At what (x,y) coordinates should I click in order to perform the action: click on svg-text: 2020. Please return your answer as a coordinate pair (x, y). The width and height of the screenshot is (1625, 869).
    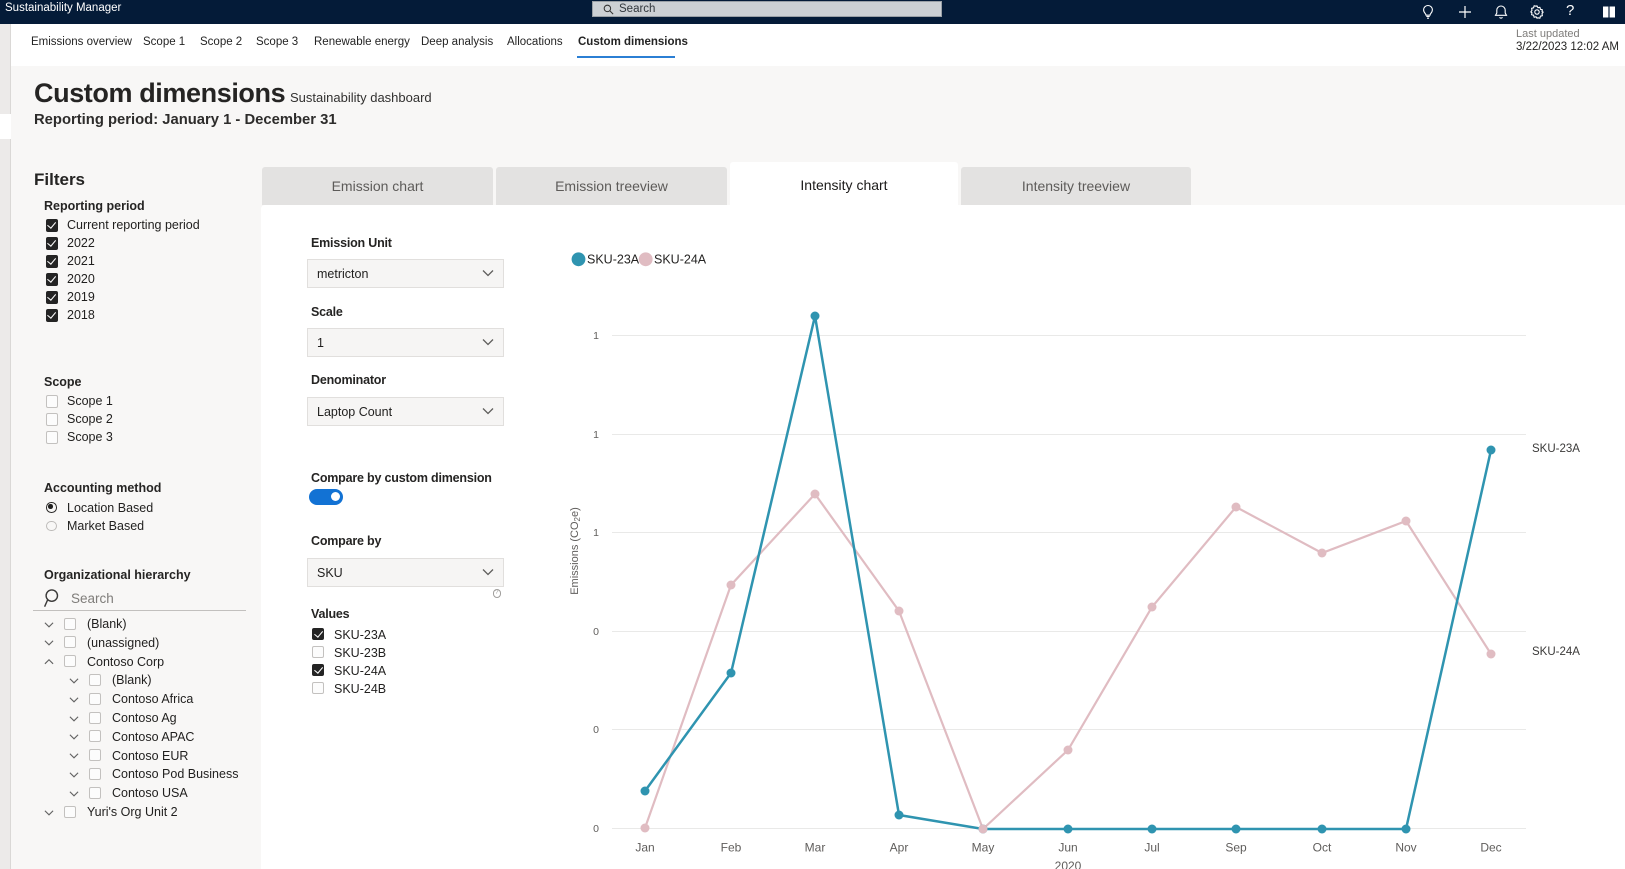
    Looking at the image, I should click on (1068, 864).